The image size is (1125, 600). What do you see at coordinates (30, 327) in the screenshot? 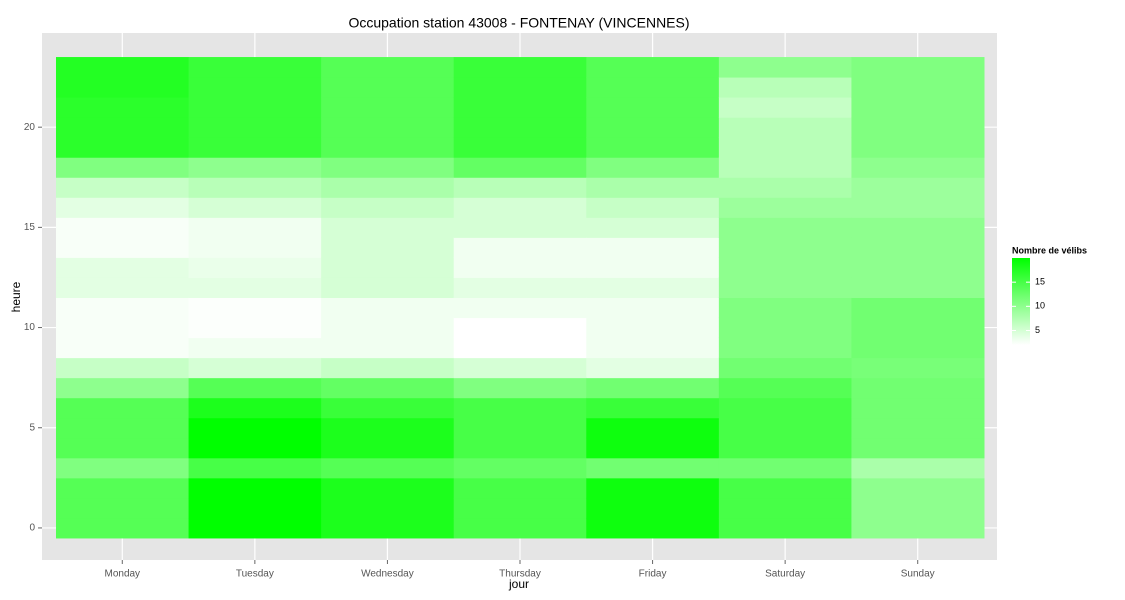
I see `y-tick-label: 10` at bounding box center [30, 327].